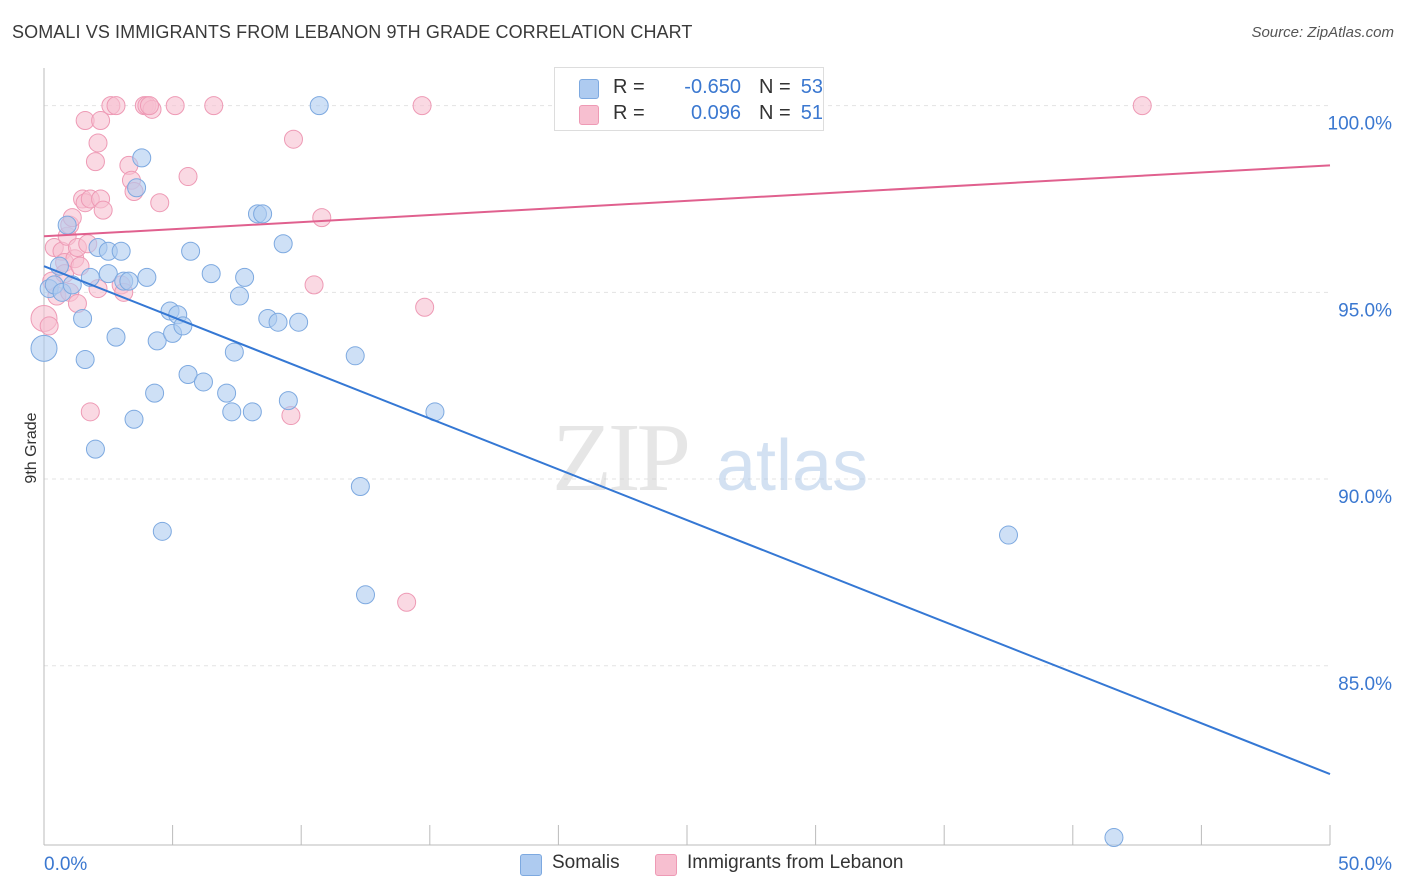  What do you see at coordinates (65, 864) in the screenshot?
I see `x-tick-label-min: 0.0%` at bounding box center [65, 864].